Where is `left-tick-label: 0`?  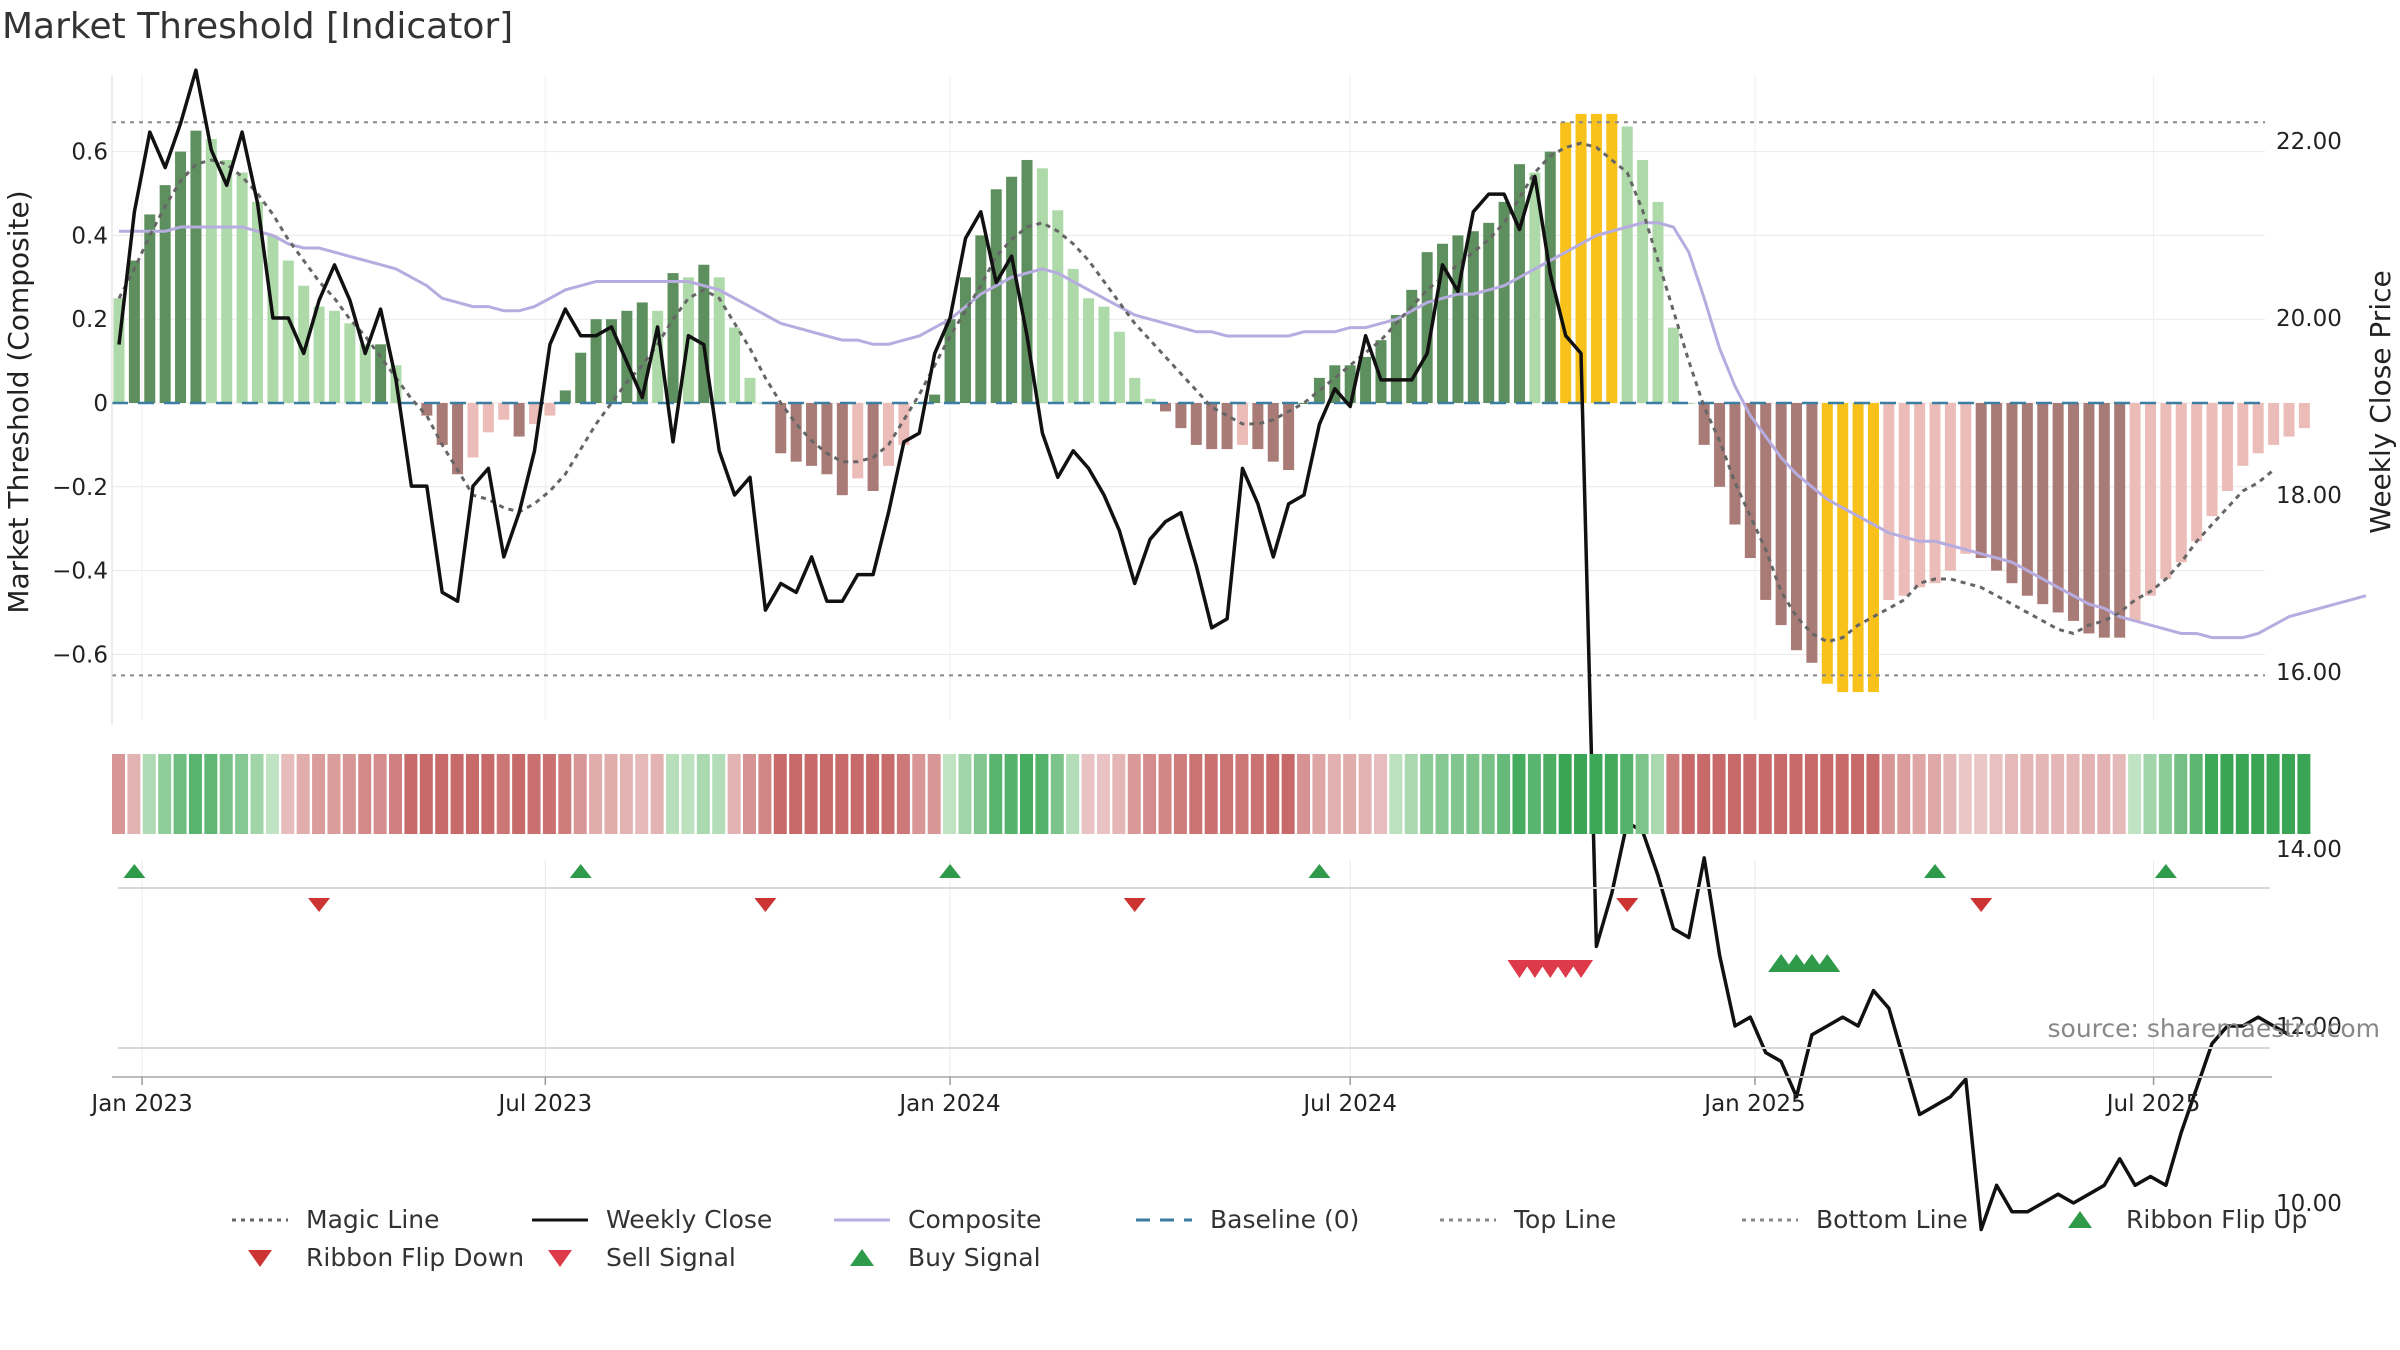
left-tick-label: 0 is located at coordinates (100, 404).